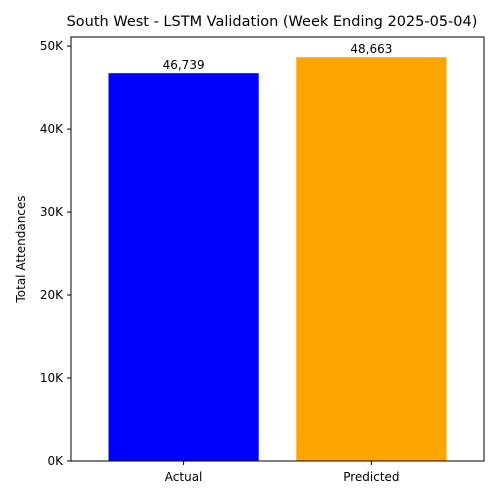 Image resolution: width=500 pixels, height=500 pixels. Describe the element at coordinates (278, 57) in the screenshot. I see `data-labels: 46,739 48,663` at that location.